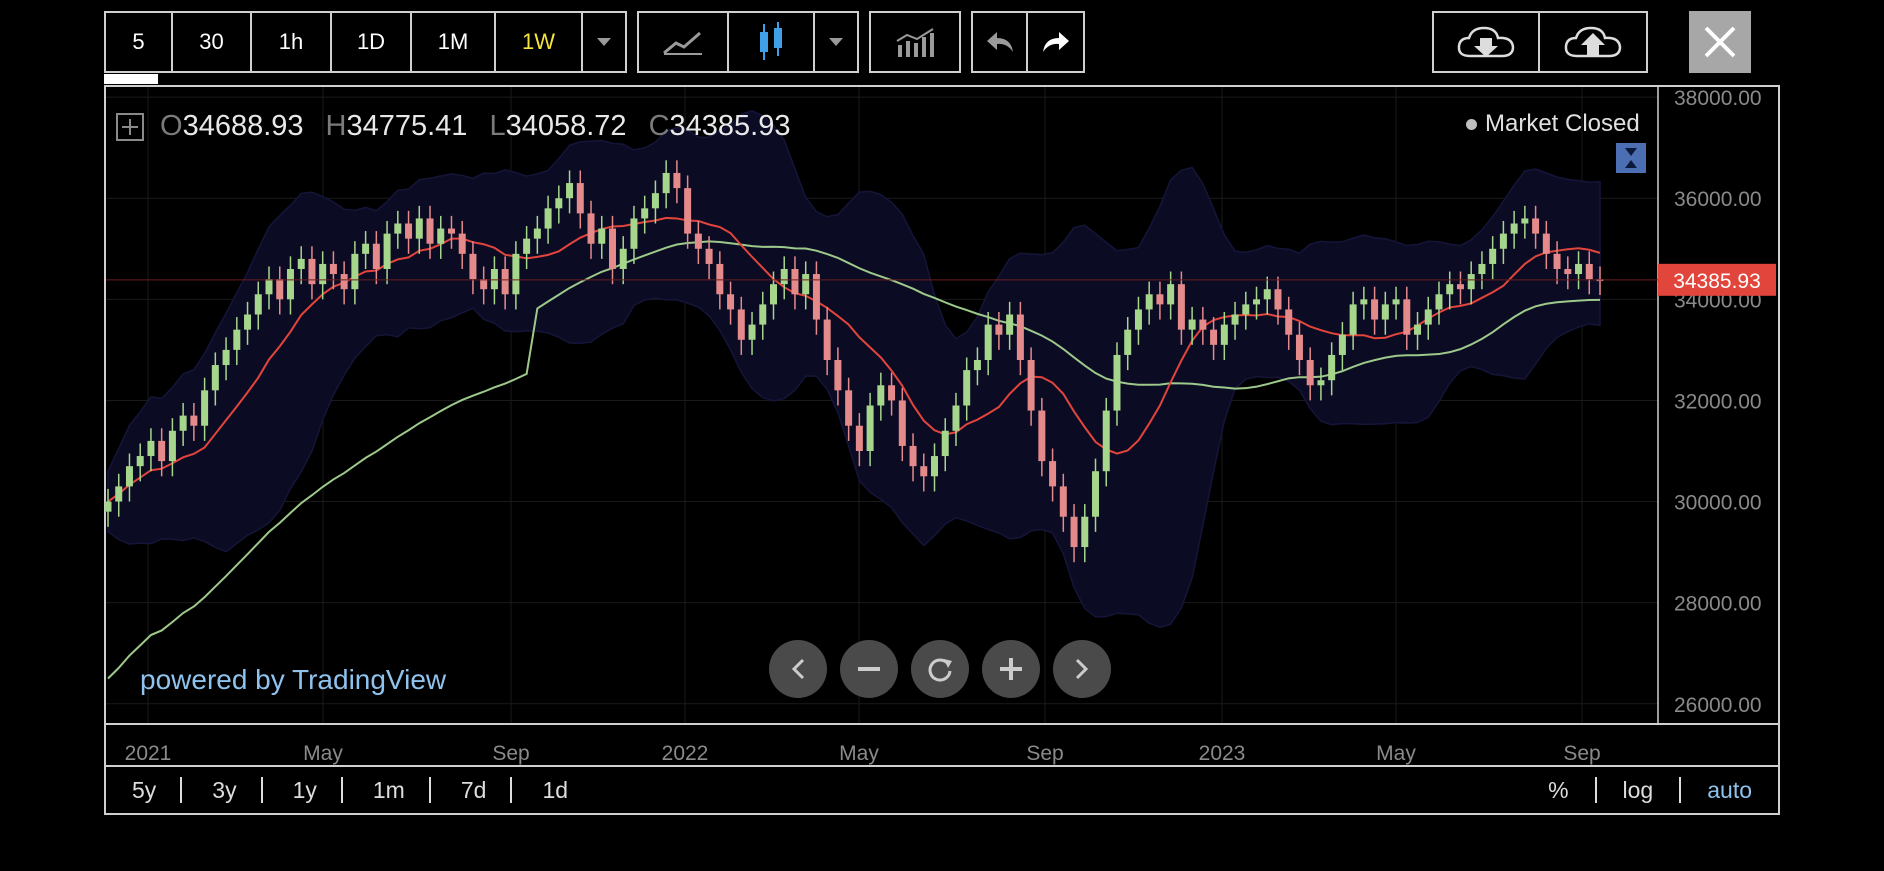 This screenshot has width=1884, height=871. What do you see at coordinates (915, 42) in the screenshot?
I see `indicators-button` at bounding box center [915, 42].